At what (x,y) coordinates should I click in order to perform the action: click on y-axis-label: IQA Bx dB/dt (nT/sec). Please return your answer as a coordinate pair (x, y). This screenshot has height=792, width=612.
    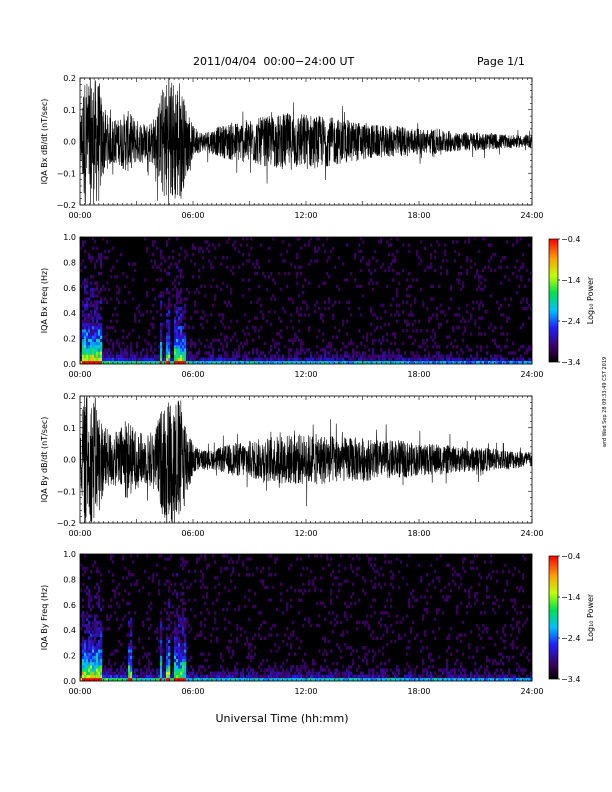
    Looking at the image, I should click on (44, 142).